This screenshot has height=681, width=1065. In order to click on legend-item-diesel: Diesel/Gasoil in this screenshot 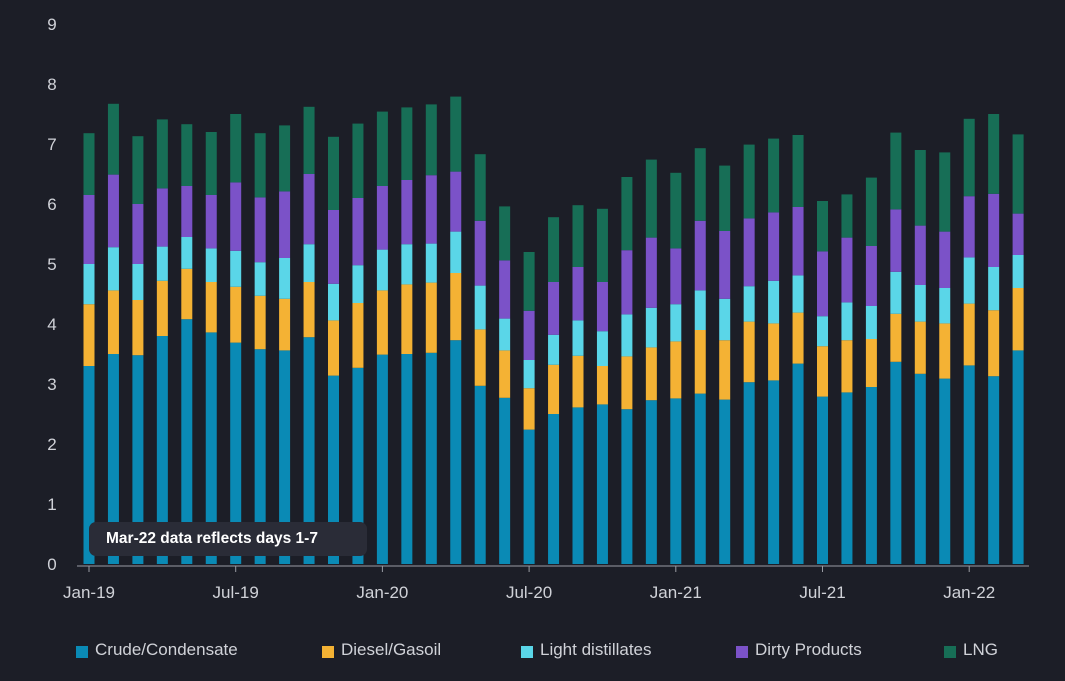, I will do `click(381, 650)`.